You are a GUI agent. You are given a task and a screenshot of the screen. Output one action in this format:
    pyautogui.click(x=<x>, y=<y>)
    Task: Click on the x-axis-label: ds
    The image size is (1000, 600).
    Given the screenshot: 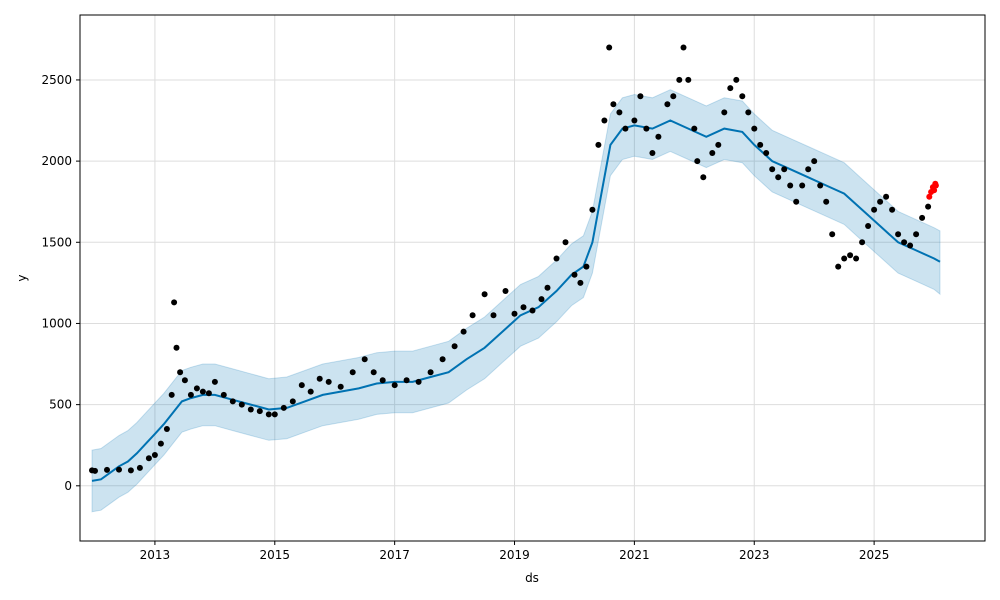 What is the action you would take?
    pyautogui.click(x=532, y=578)
    